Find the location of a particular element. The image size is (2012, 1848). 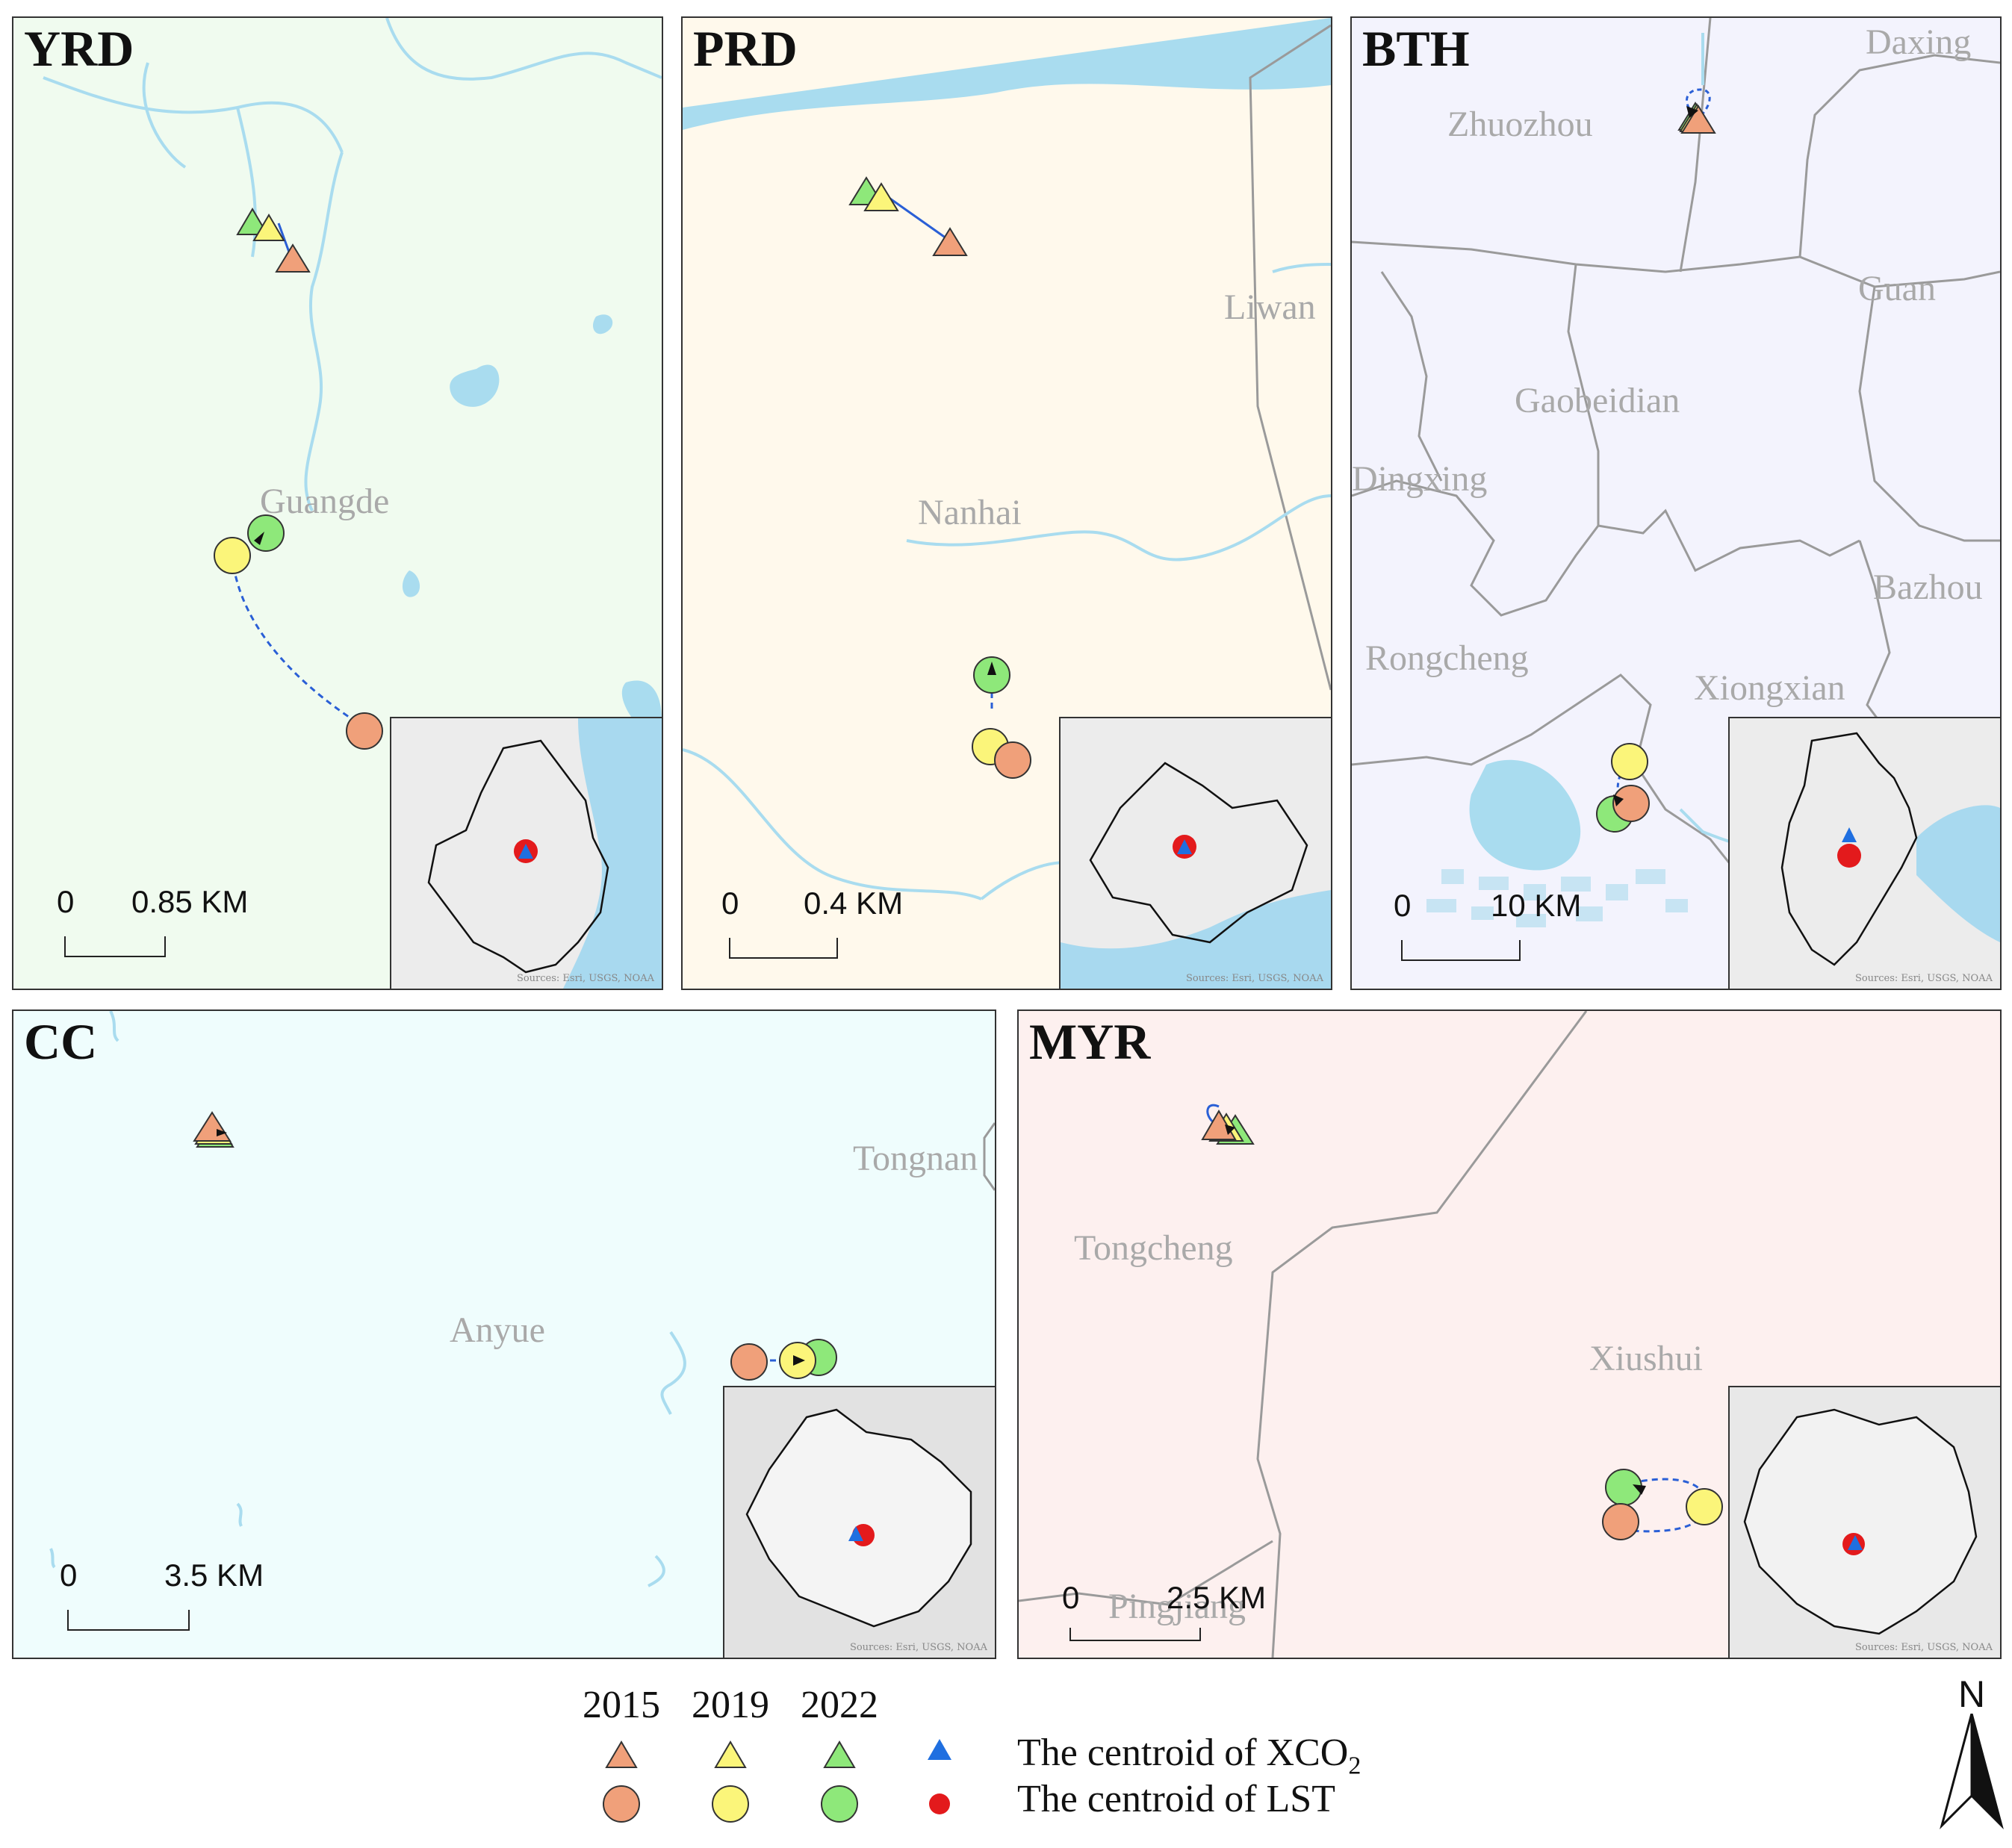

yrd-xco2-2019-marker is located at coordinates (268, 227).